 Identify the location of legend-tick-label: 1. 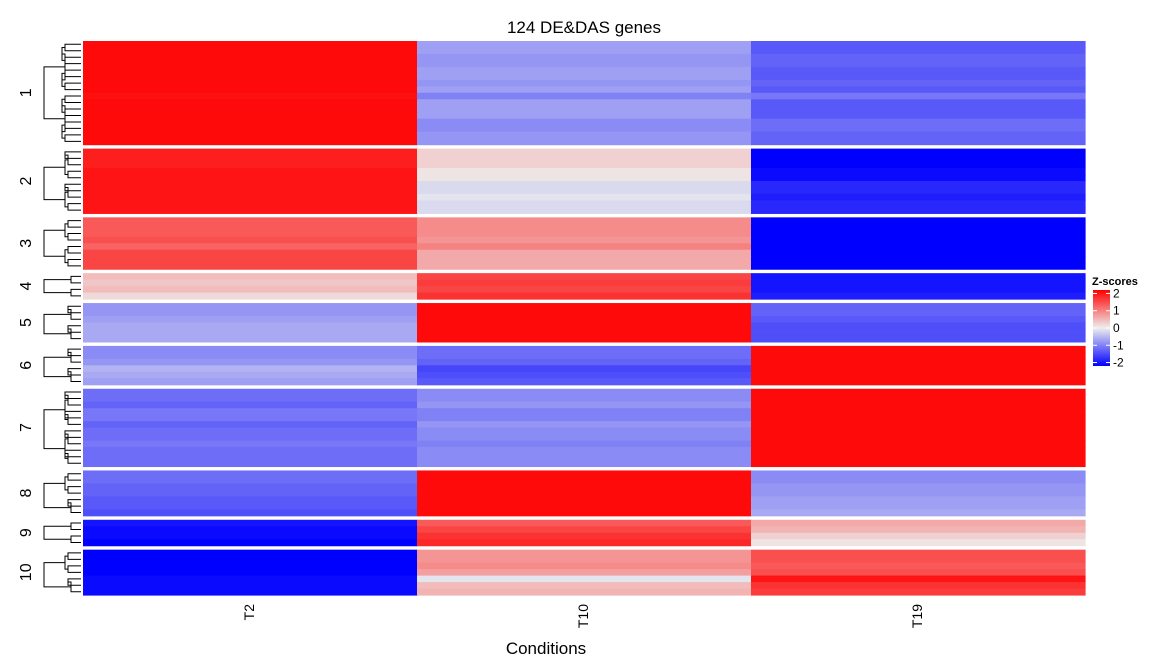
(1116, 311).